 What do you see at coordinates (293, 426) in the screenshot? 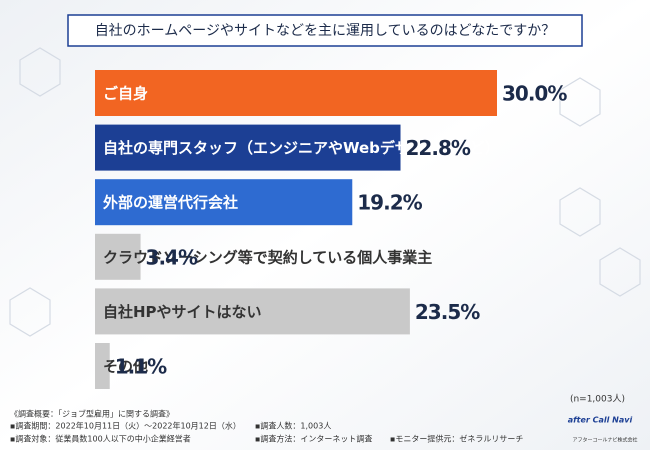
I see `footnote: ▪調査人数：1,003人` at bounding box center [293, 426].